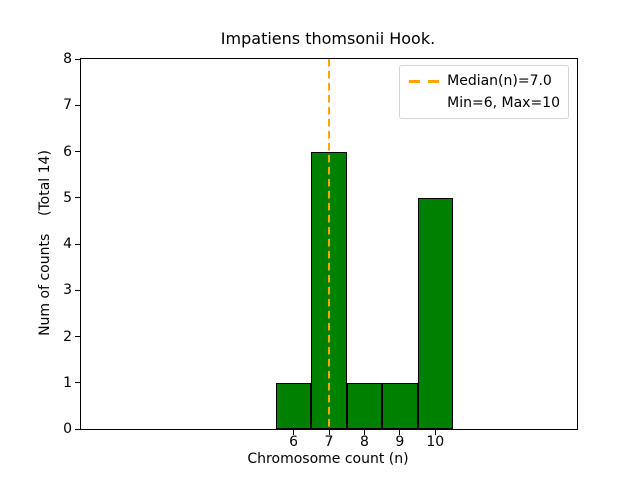 The image size is (640, 480). I want to click on x-tick-label-8: 8, so click(364, 442).